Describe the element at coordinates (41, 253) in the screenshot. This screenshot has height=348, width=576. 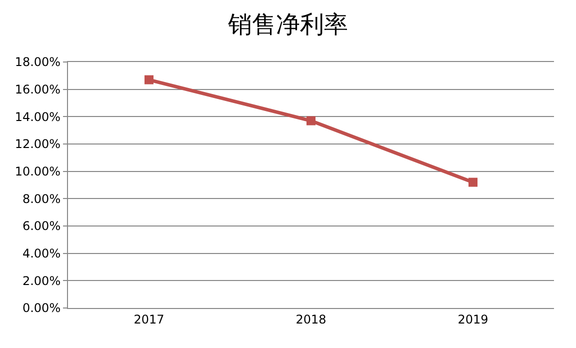
I see `y-tick-label: 4.00%` at that location.